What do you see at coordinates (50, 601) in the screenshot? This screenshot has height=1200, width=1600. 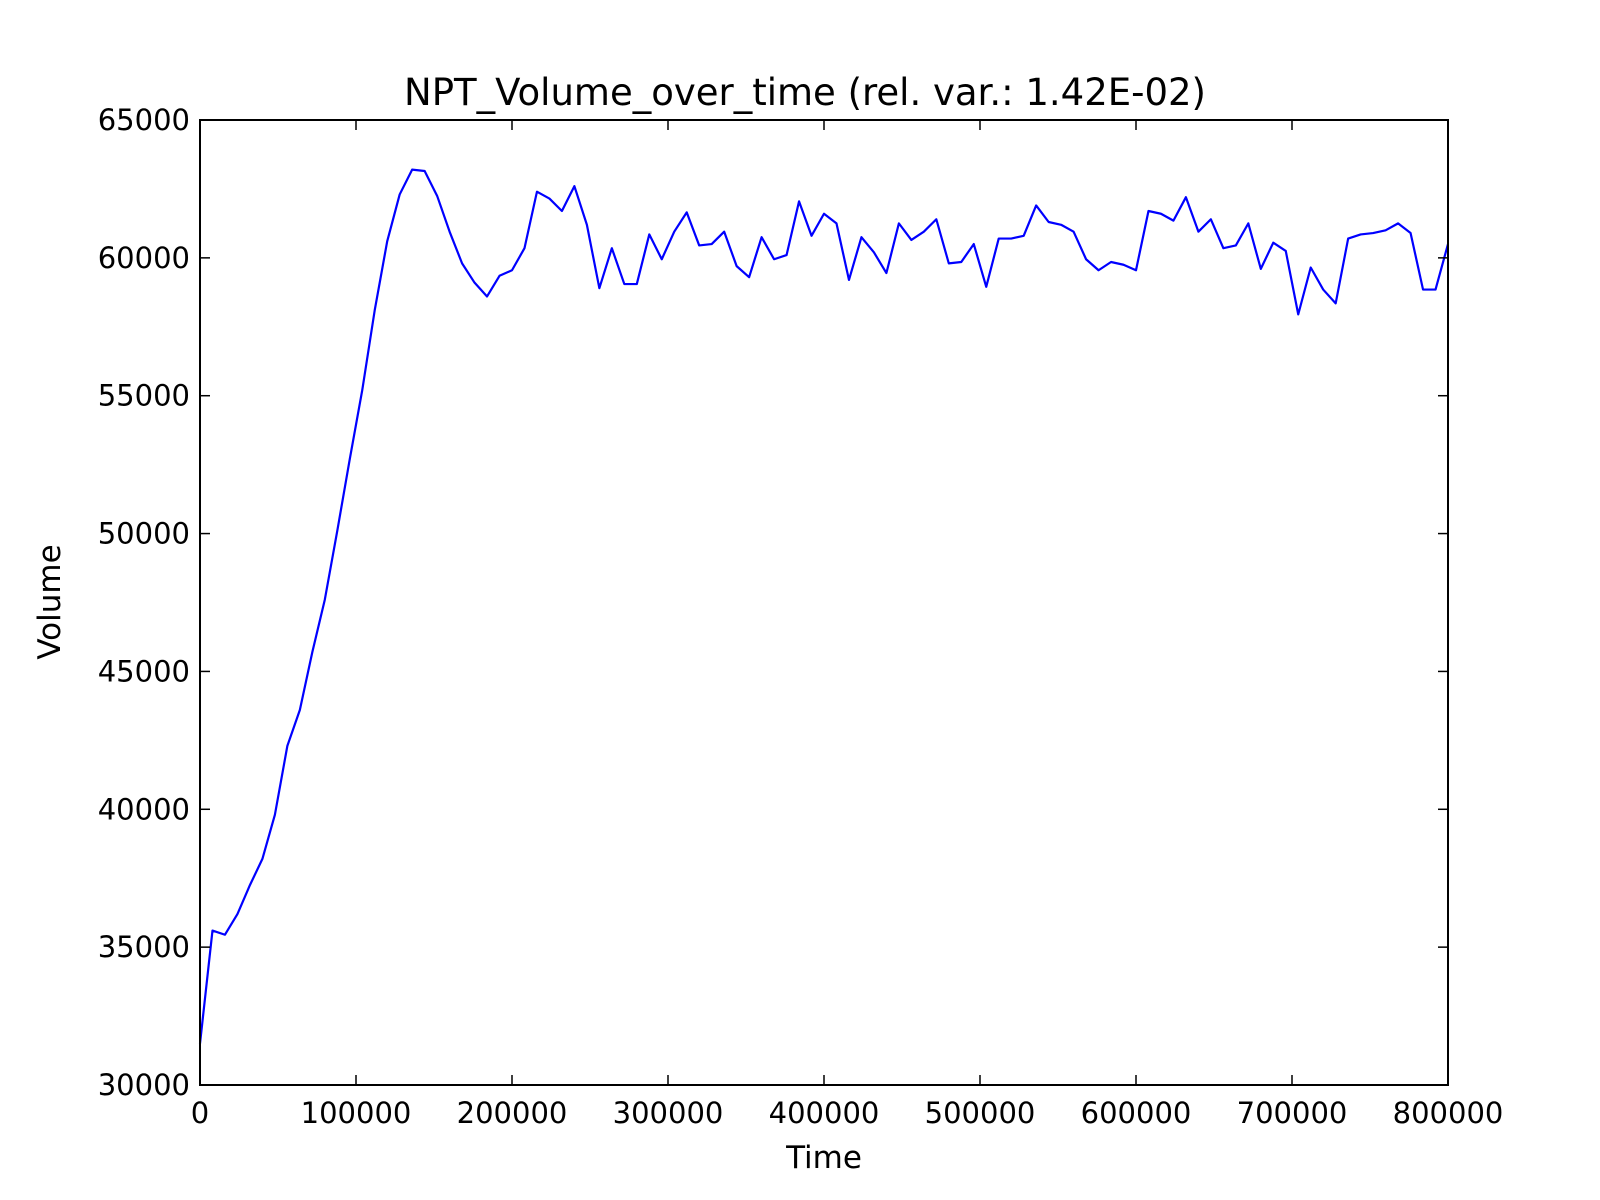 I see `y-axis-label: Volume` at bounding box center [50, 601].